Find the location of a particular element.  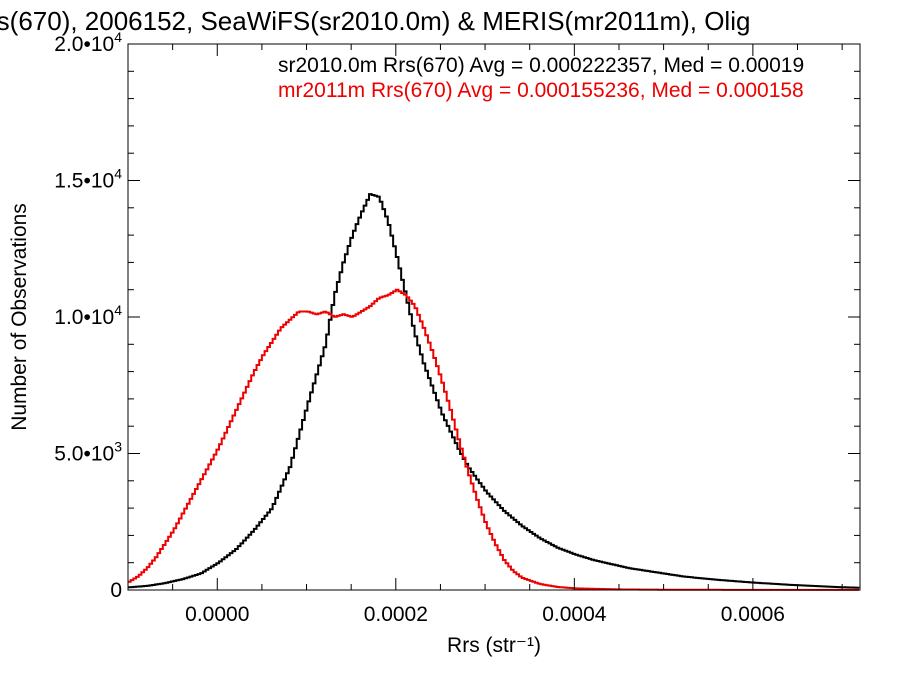

x-tick-label: 0.0000 is located at coordinates (217, 614).